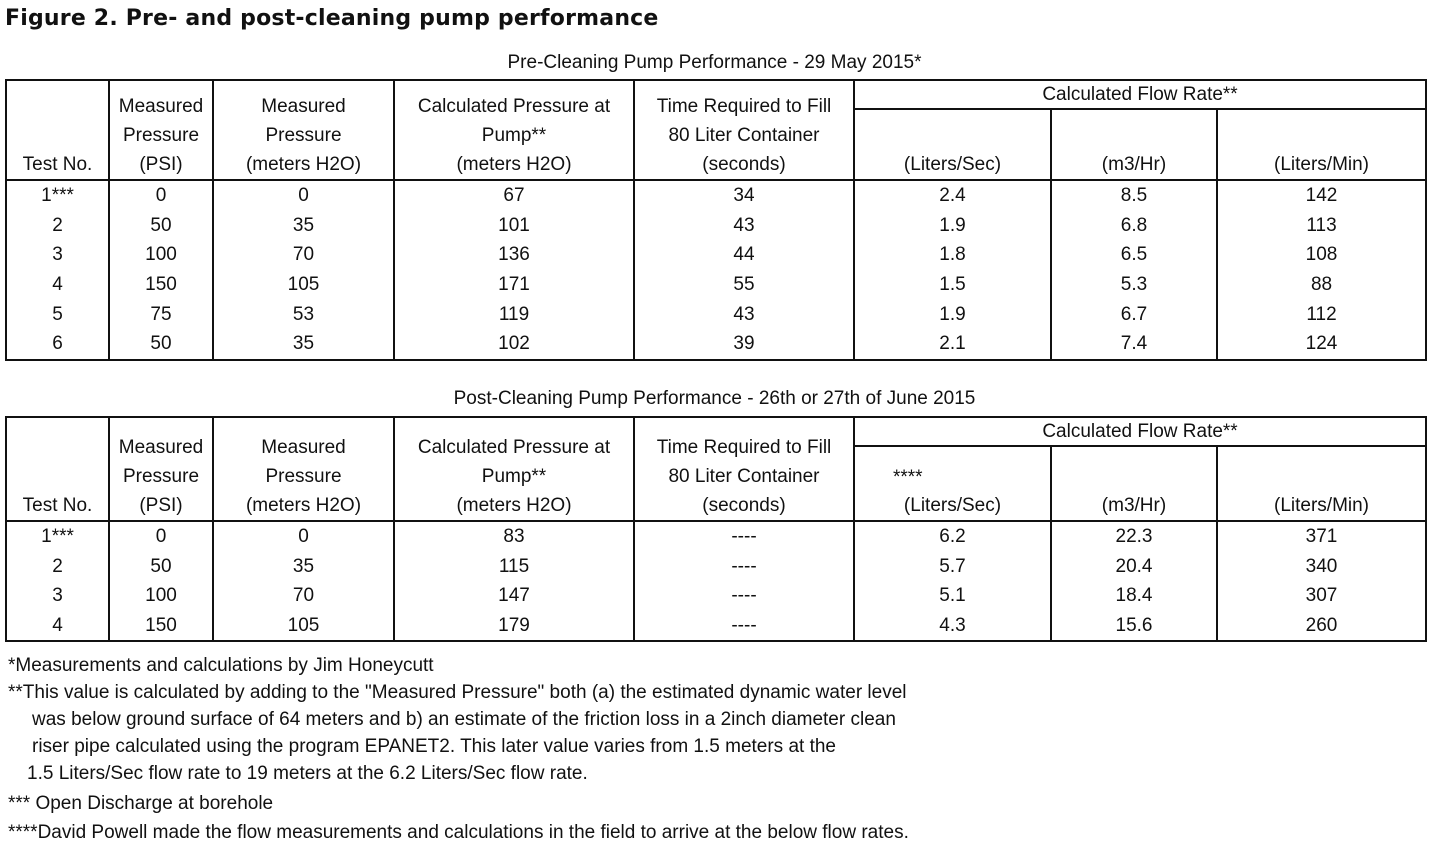 The height and width of the screenshot is (851, 1429). What do you see at coordinates (1134, 344) in the screenshot?
I see `cell-flow-m3hr: 7.4` at bounding box center [1134, 344].